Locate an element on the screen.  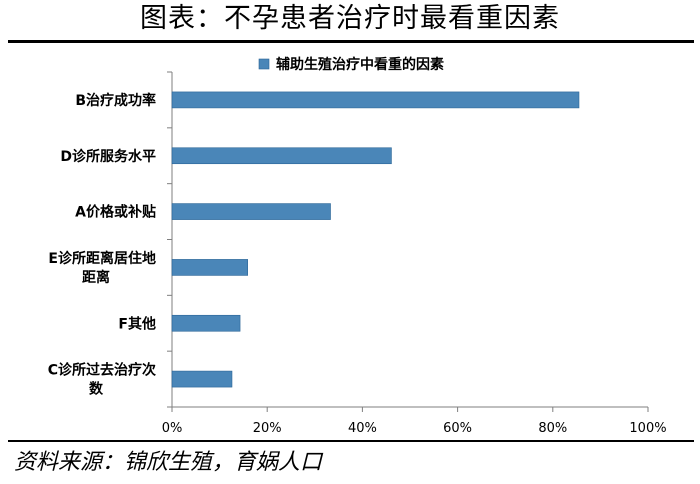
category-label: E诊所距离居住地 is located at coordinates (102, 258).